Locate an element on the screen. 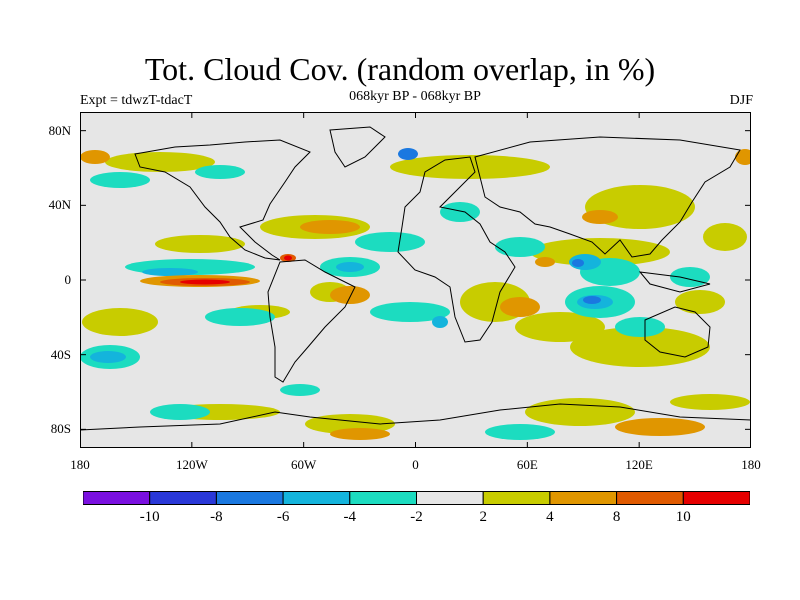 The image size is (800, 600). season-label: DJF is located at coordinates (741, 100).